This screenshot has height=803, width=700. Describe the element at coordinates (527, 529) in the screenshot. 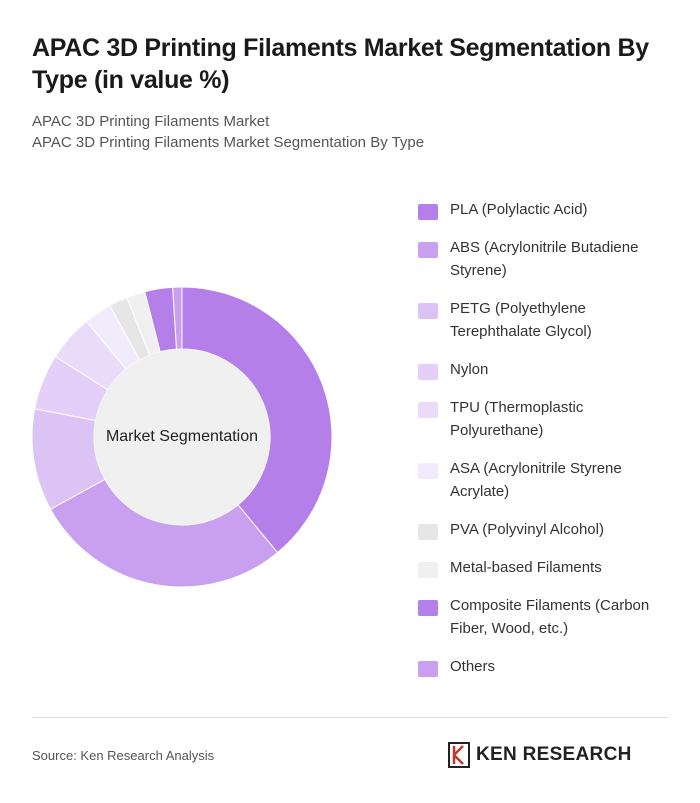

I see `legend-label: PVA (Polyvinyl Alcohol)` at that location.